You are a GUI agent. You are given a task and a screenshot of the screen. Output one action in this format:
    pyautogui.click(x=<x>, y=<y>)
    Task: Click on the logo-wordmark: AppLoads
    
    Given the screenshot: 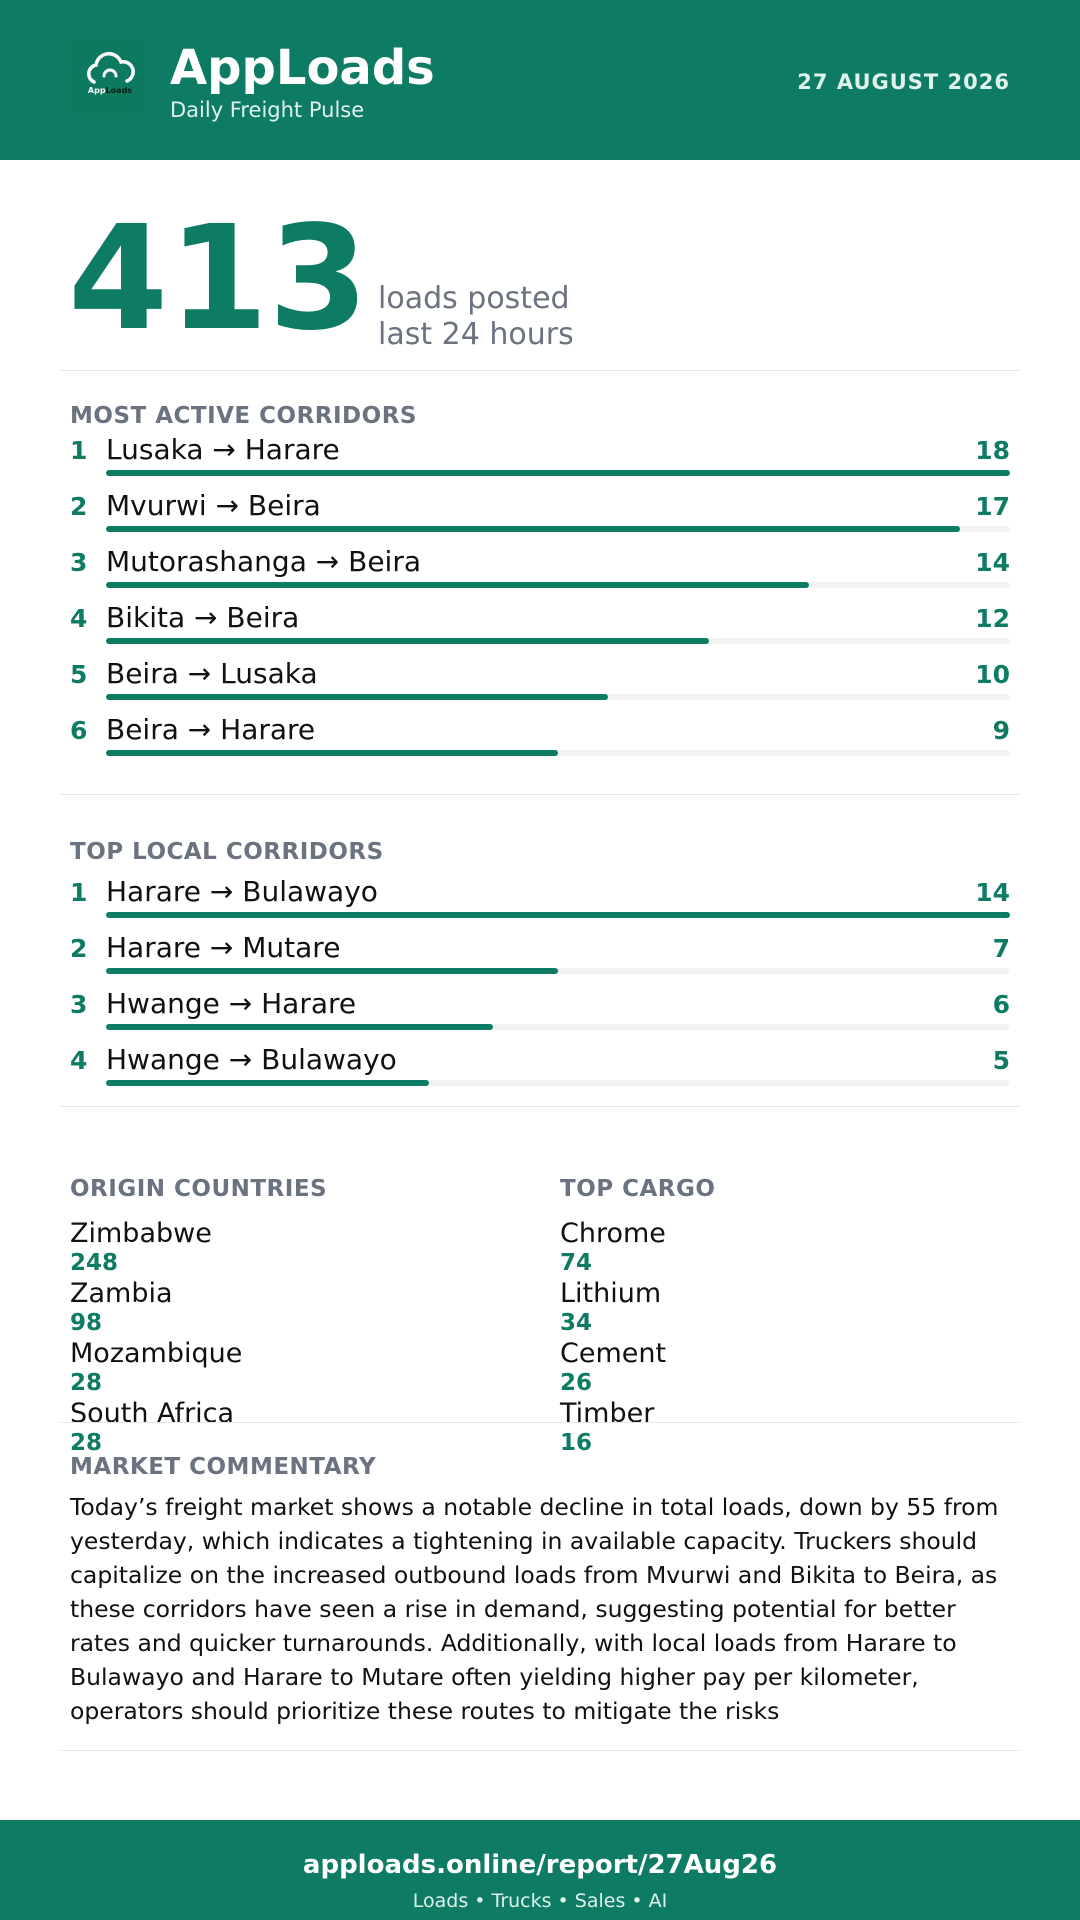 What is the action you would take?
    pyautogui.click(x=110, y=90)
    